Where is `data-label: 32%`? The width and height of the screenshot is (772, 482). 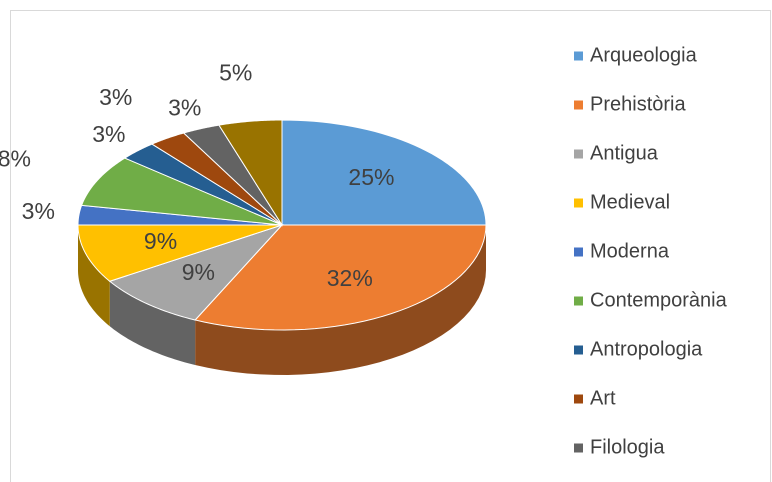 data-label: 32% is located at coordinates (350, 278).